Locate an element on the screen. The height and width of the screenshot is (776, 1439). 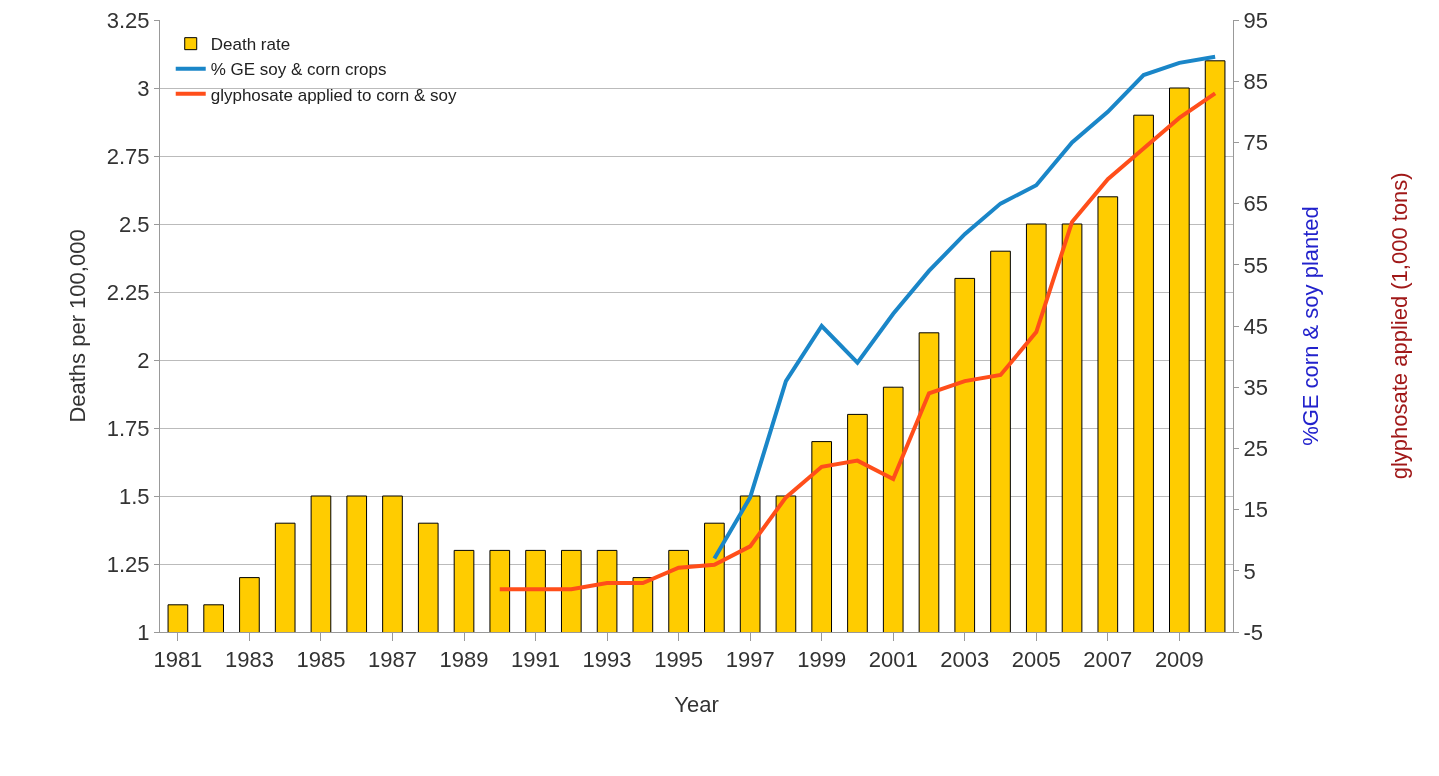
y-axis-title: Deaths per 100,000 is located at coordinates (77, 326).